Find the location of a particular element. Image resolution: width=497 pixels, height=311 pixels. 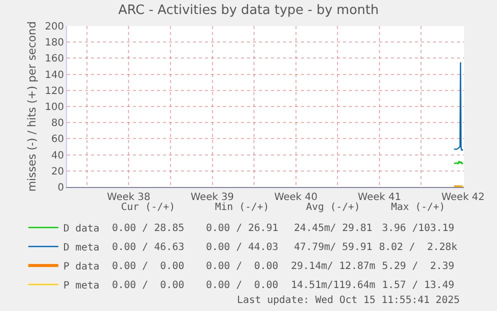

text: 24.45m/ 29.81 is located at coordinates (333, 228).